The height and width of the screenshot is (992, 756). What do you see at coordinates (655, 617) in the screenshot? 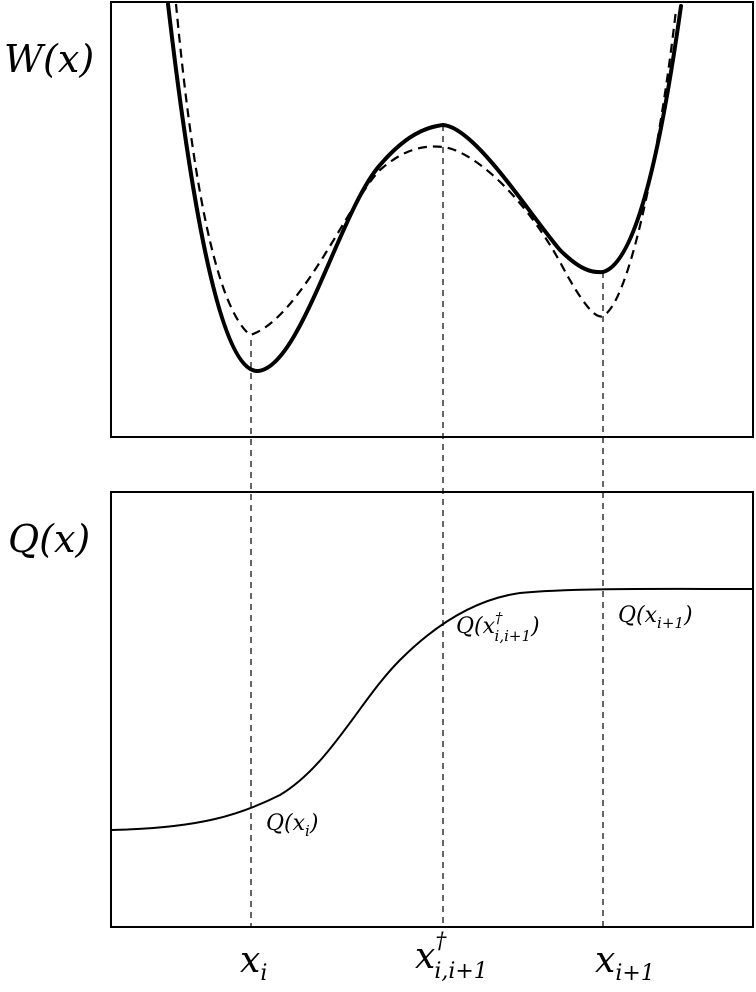
I see `q-next-label: Q(xi+1)` at bounding box center [655, 617].